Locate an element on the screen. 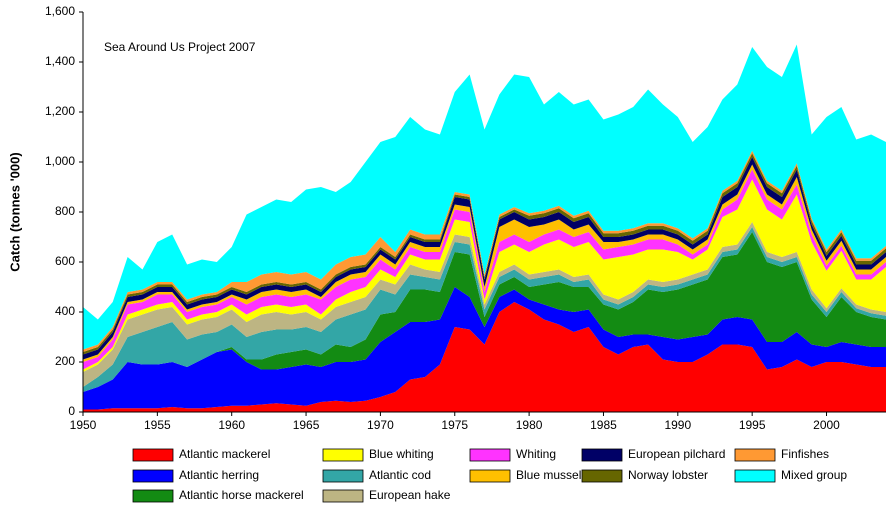 This screenshot has height=507, width=896. y-tick-label: 1,400 is located at coordinates (60, 61).